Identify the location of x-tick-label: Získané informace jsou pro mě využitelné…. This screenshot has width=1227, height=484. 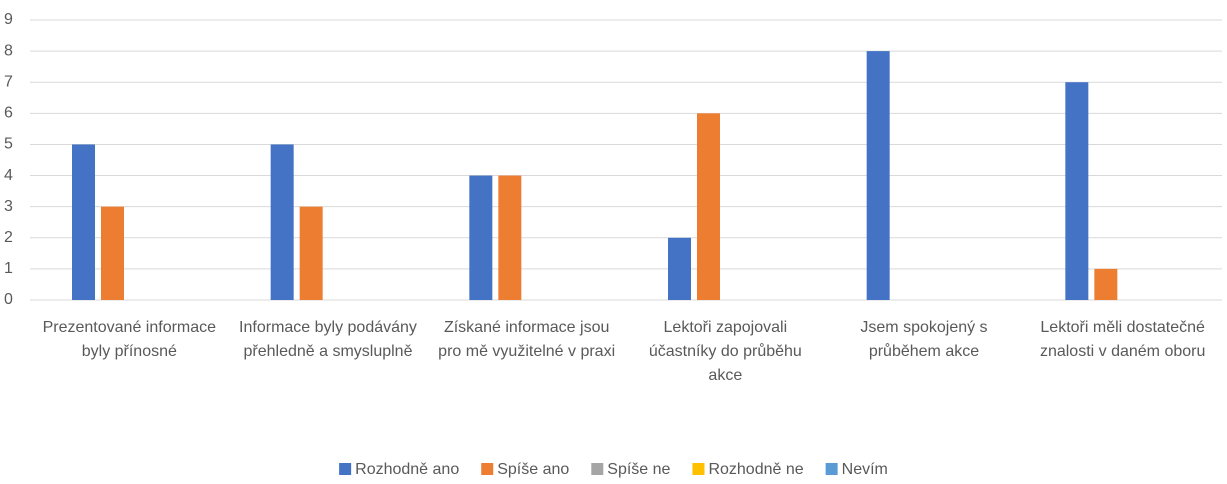
(527, 339).